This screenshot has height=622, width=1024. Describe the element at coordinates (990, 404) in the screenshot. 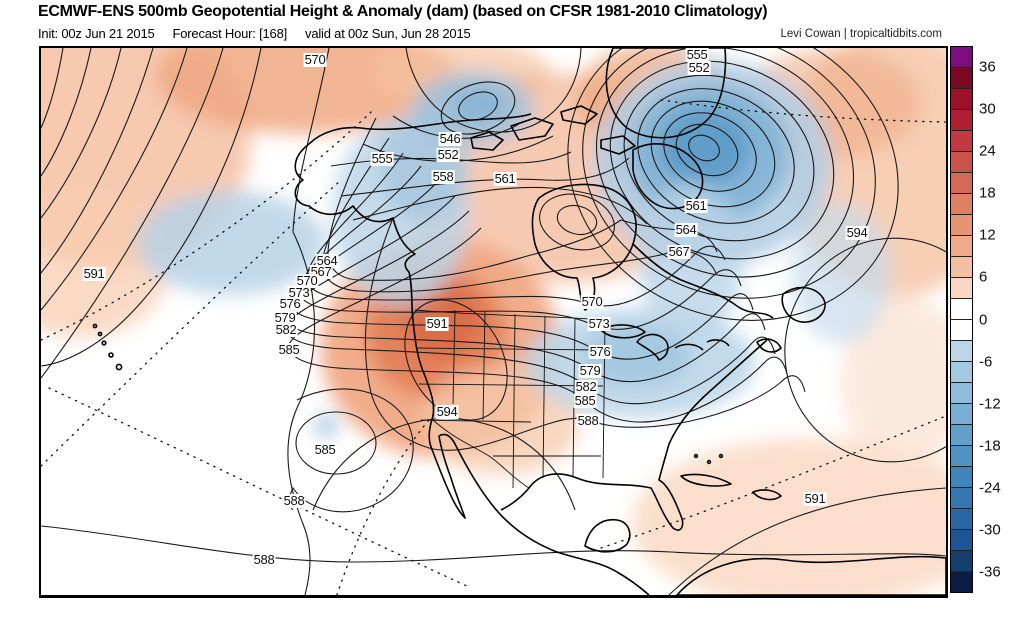

I see `colorbar-tick: -12` at that location.